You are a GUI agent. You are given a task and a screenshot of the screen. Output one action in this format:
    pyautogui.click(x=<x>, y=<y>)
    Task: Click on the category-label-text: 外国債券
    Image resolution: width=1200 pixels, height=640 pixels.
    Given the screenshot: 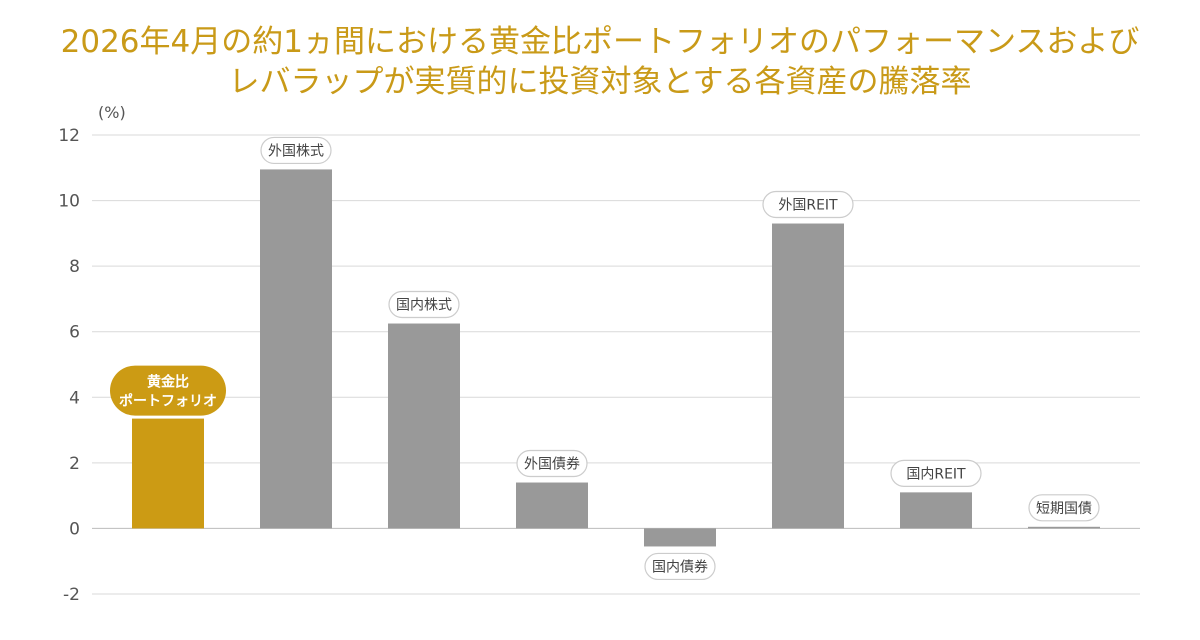 What is the action you would take?
    pyautogui.click(x=552, y=465)
    